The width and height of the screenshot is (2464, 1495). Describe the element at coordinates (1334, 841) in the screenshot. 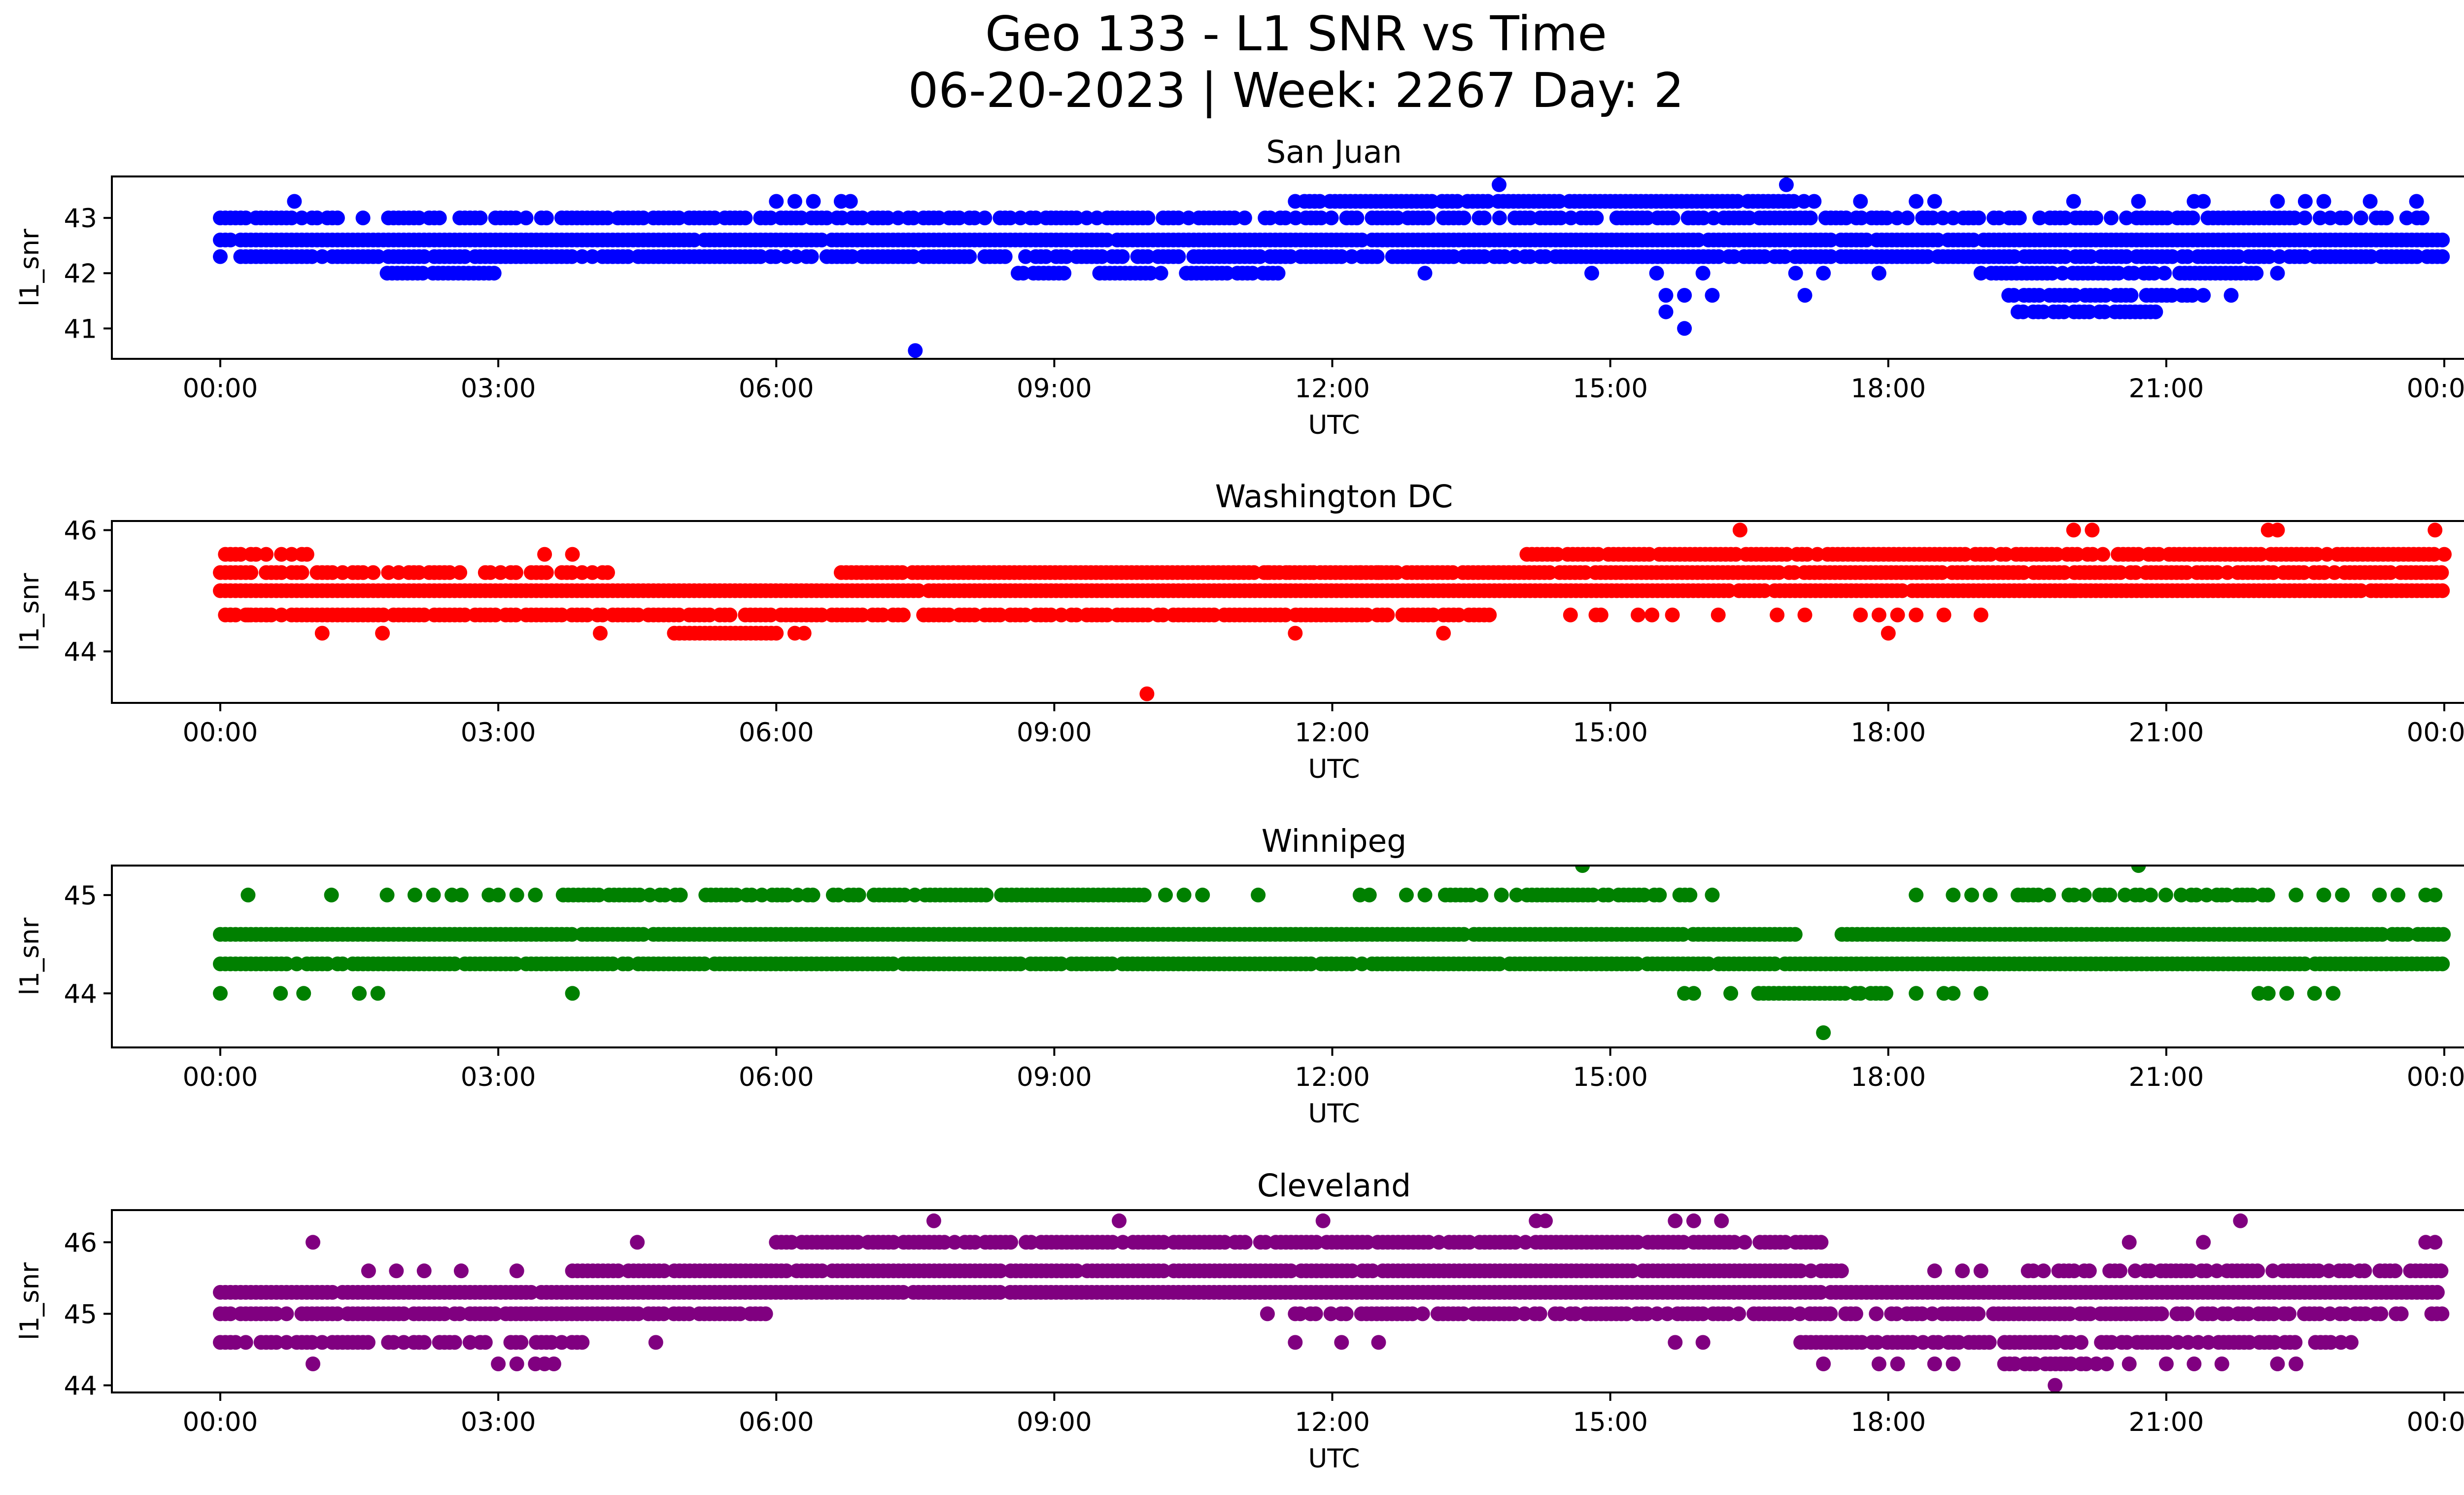

I see `panel-title: Winnipeg` at that location.